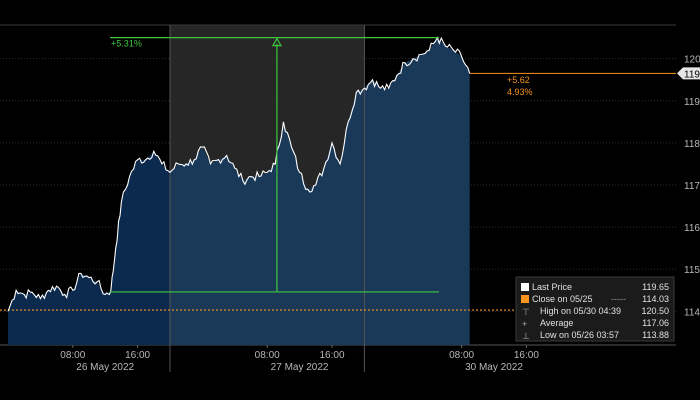 The width and height of the screenshot is (700, 400). What do you see at coordinates (655, 311) in the screenshot?
I see `legend-item-2-value: 120.50` at bounding box center [655, 311].